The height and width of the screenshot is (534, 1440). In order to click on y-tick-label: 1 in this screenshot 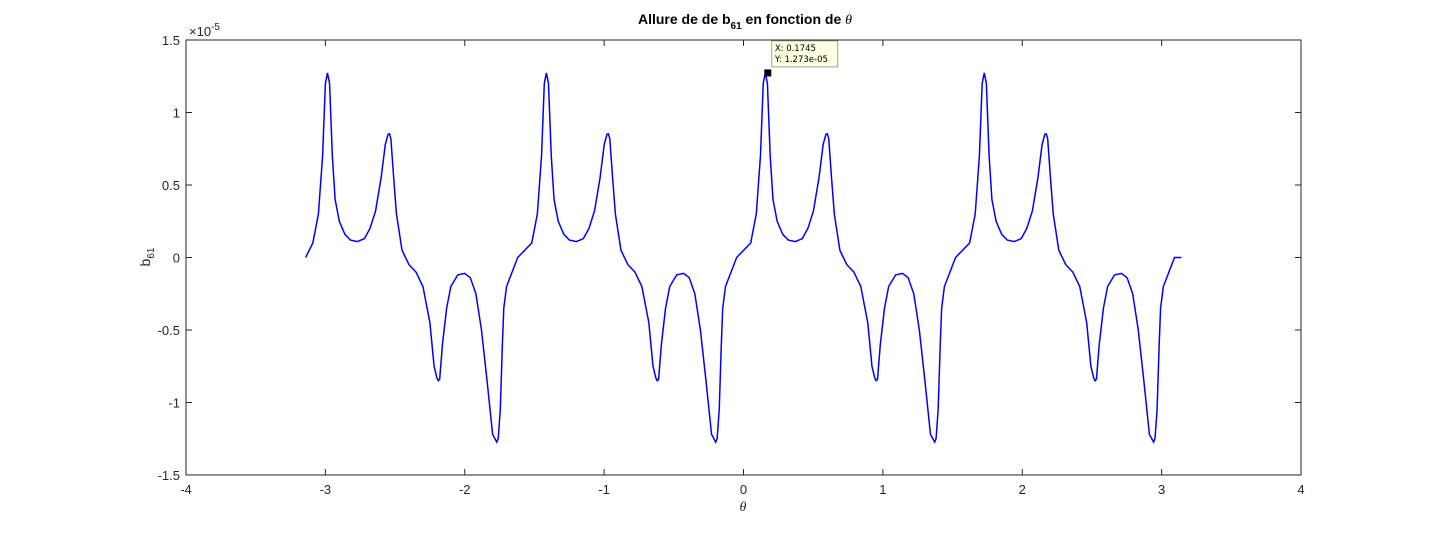, I will do `click(176, 113)`.